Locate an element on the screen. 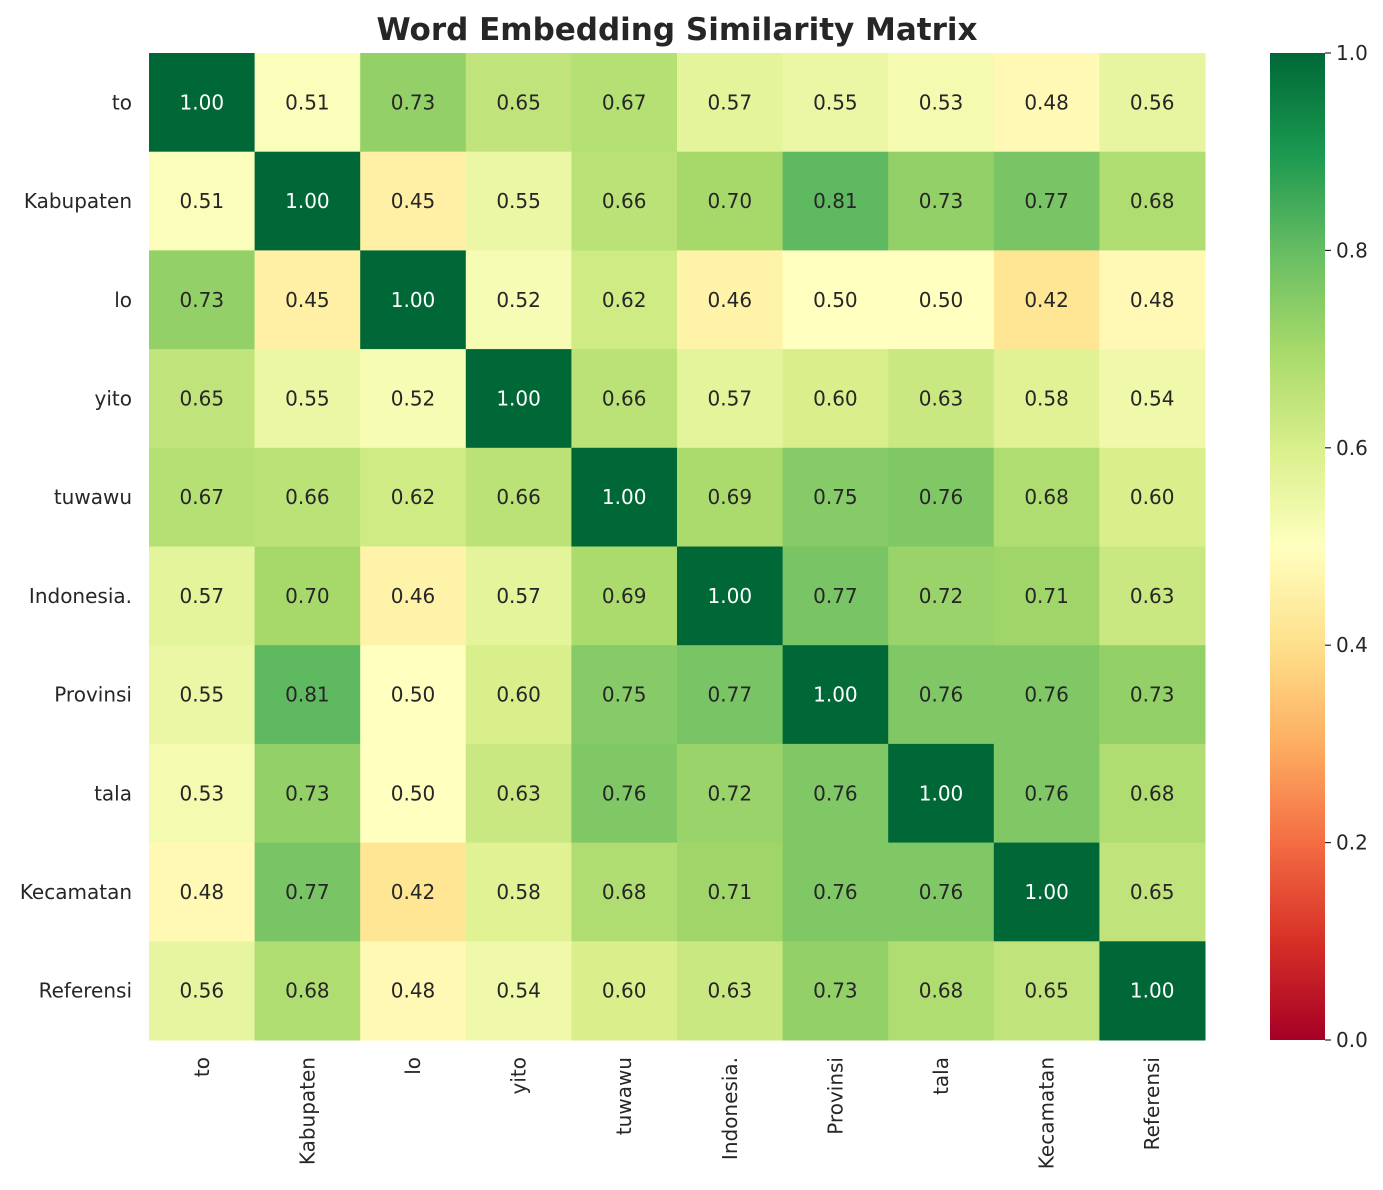 The height and width of the screenshot is (1190, 1383). cell-annotation: 0.69 is located at coordinates (730, 497).